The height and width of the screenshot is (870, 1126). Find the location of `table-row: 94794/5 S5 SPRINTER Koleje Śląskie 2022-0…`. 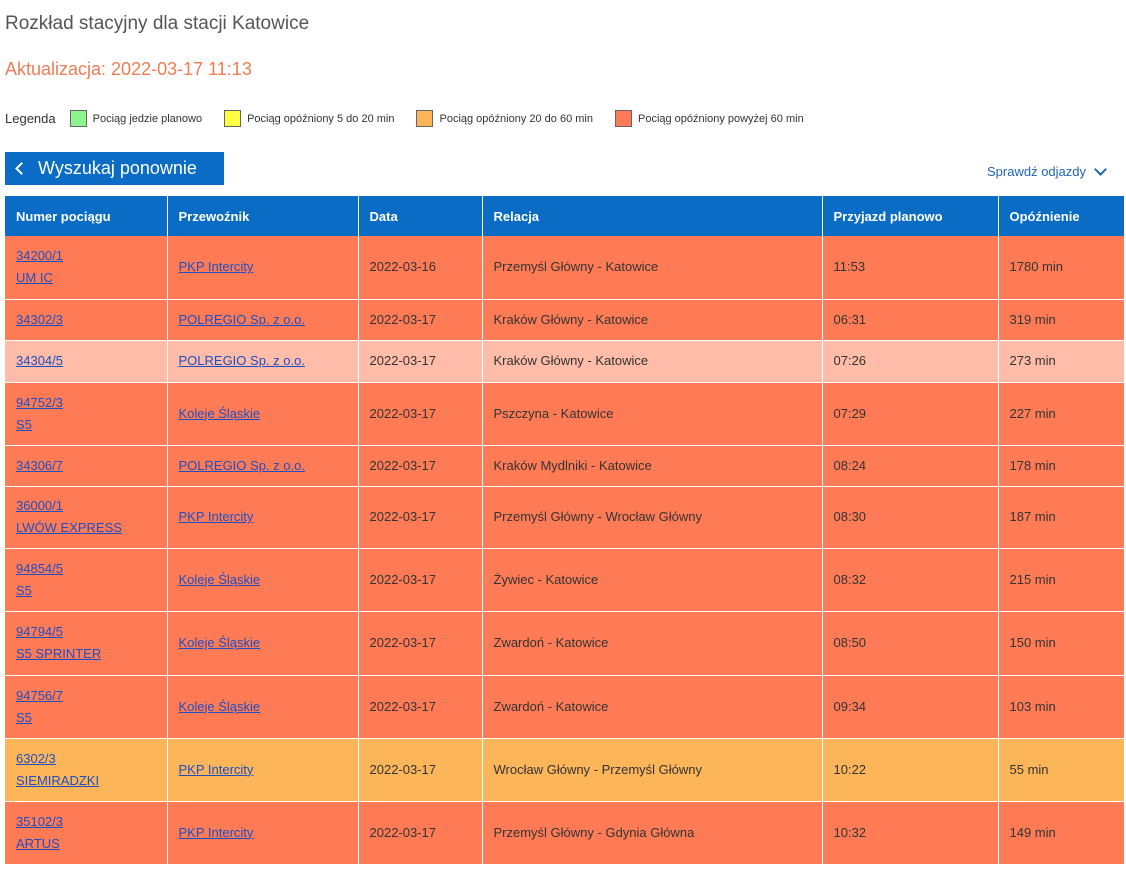

table-row: 94794/5 S5 SPRINTER Koleje Śląskie 2022-0… is located at coordinates (565, 643).